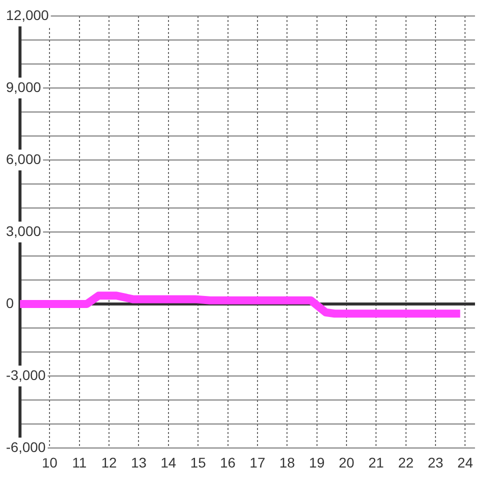  What do you see at coordinates (26, 374) in the screenshot?
I see `y-tick-label: -3,000` at bounding box center [26, 374].